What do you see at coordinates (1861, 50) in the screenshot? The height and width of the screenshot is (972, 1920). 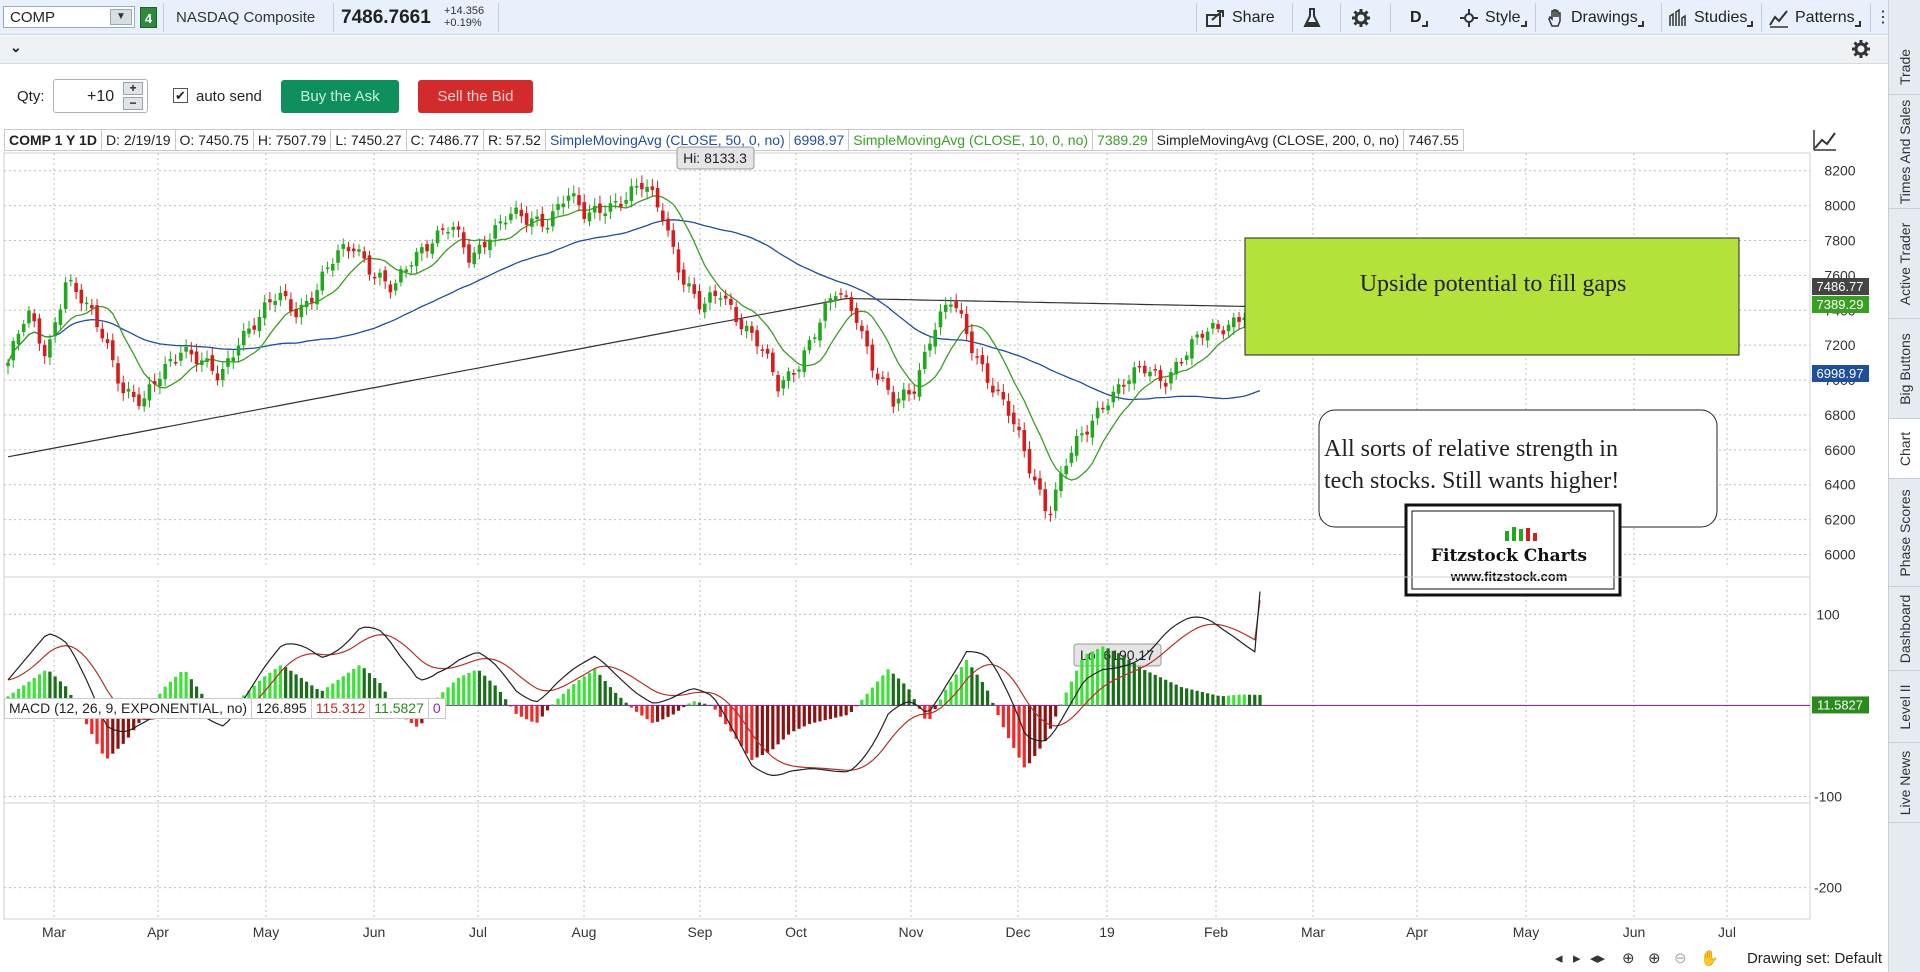 I see `chart-settings-button` at bounding box center [1861, 50].